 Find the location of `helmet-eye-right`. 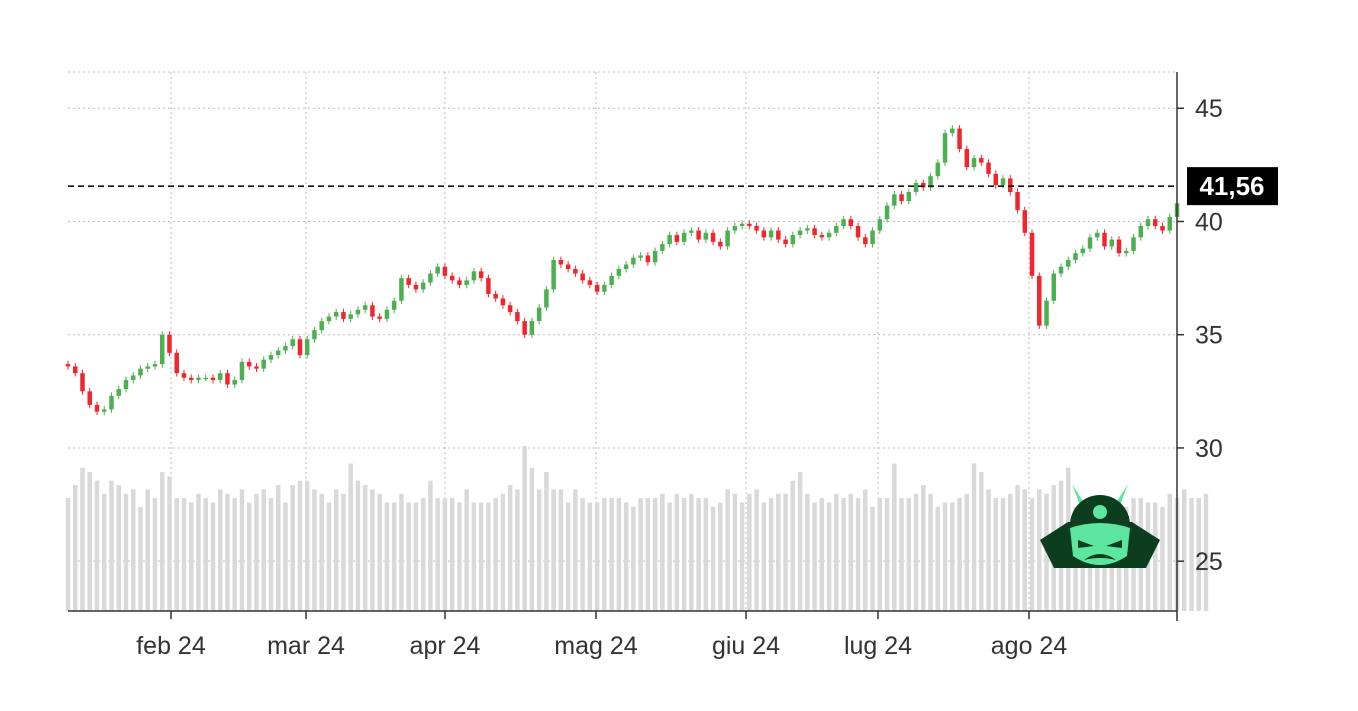

helmet-eye-right is located at coordinates (1114, 544).